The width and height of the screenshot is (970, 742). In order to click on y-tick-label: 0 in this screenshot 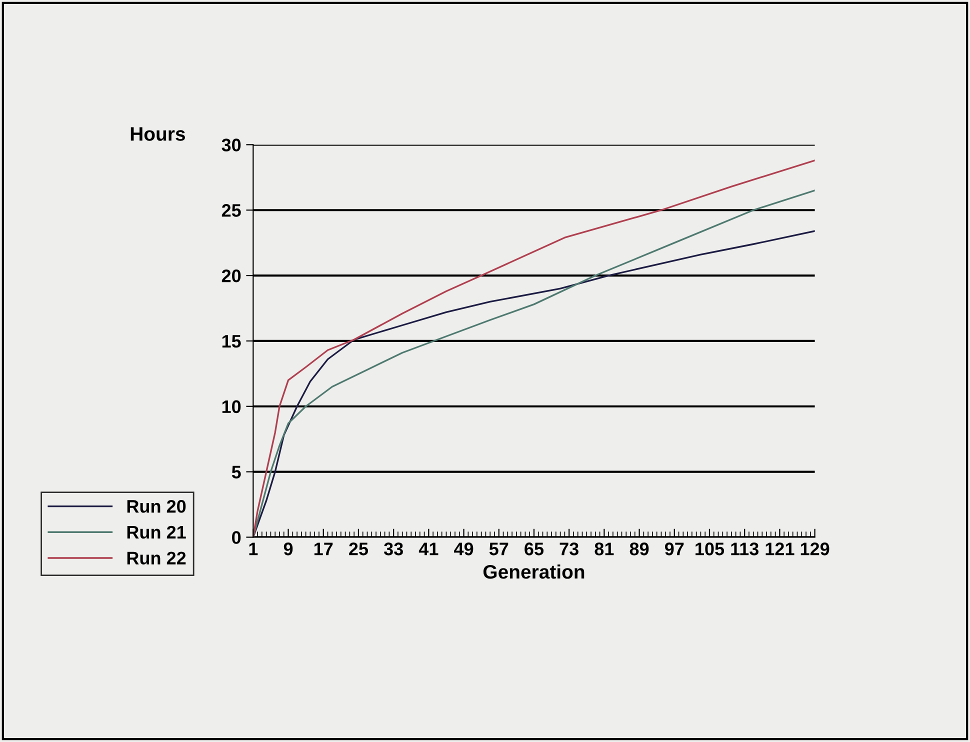, I will do `click(236, 537)`.